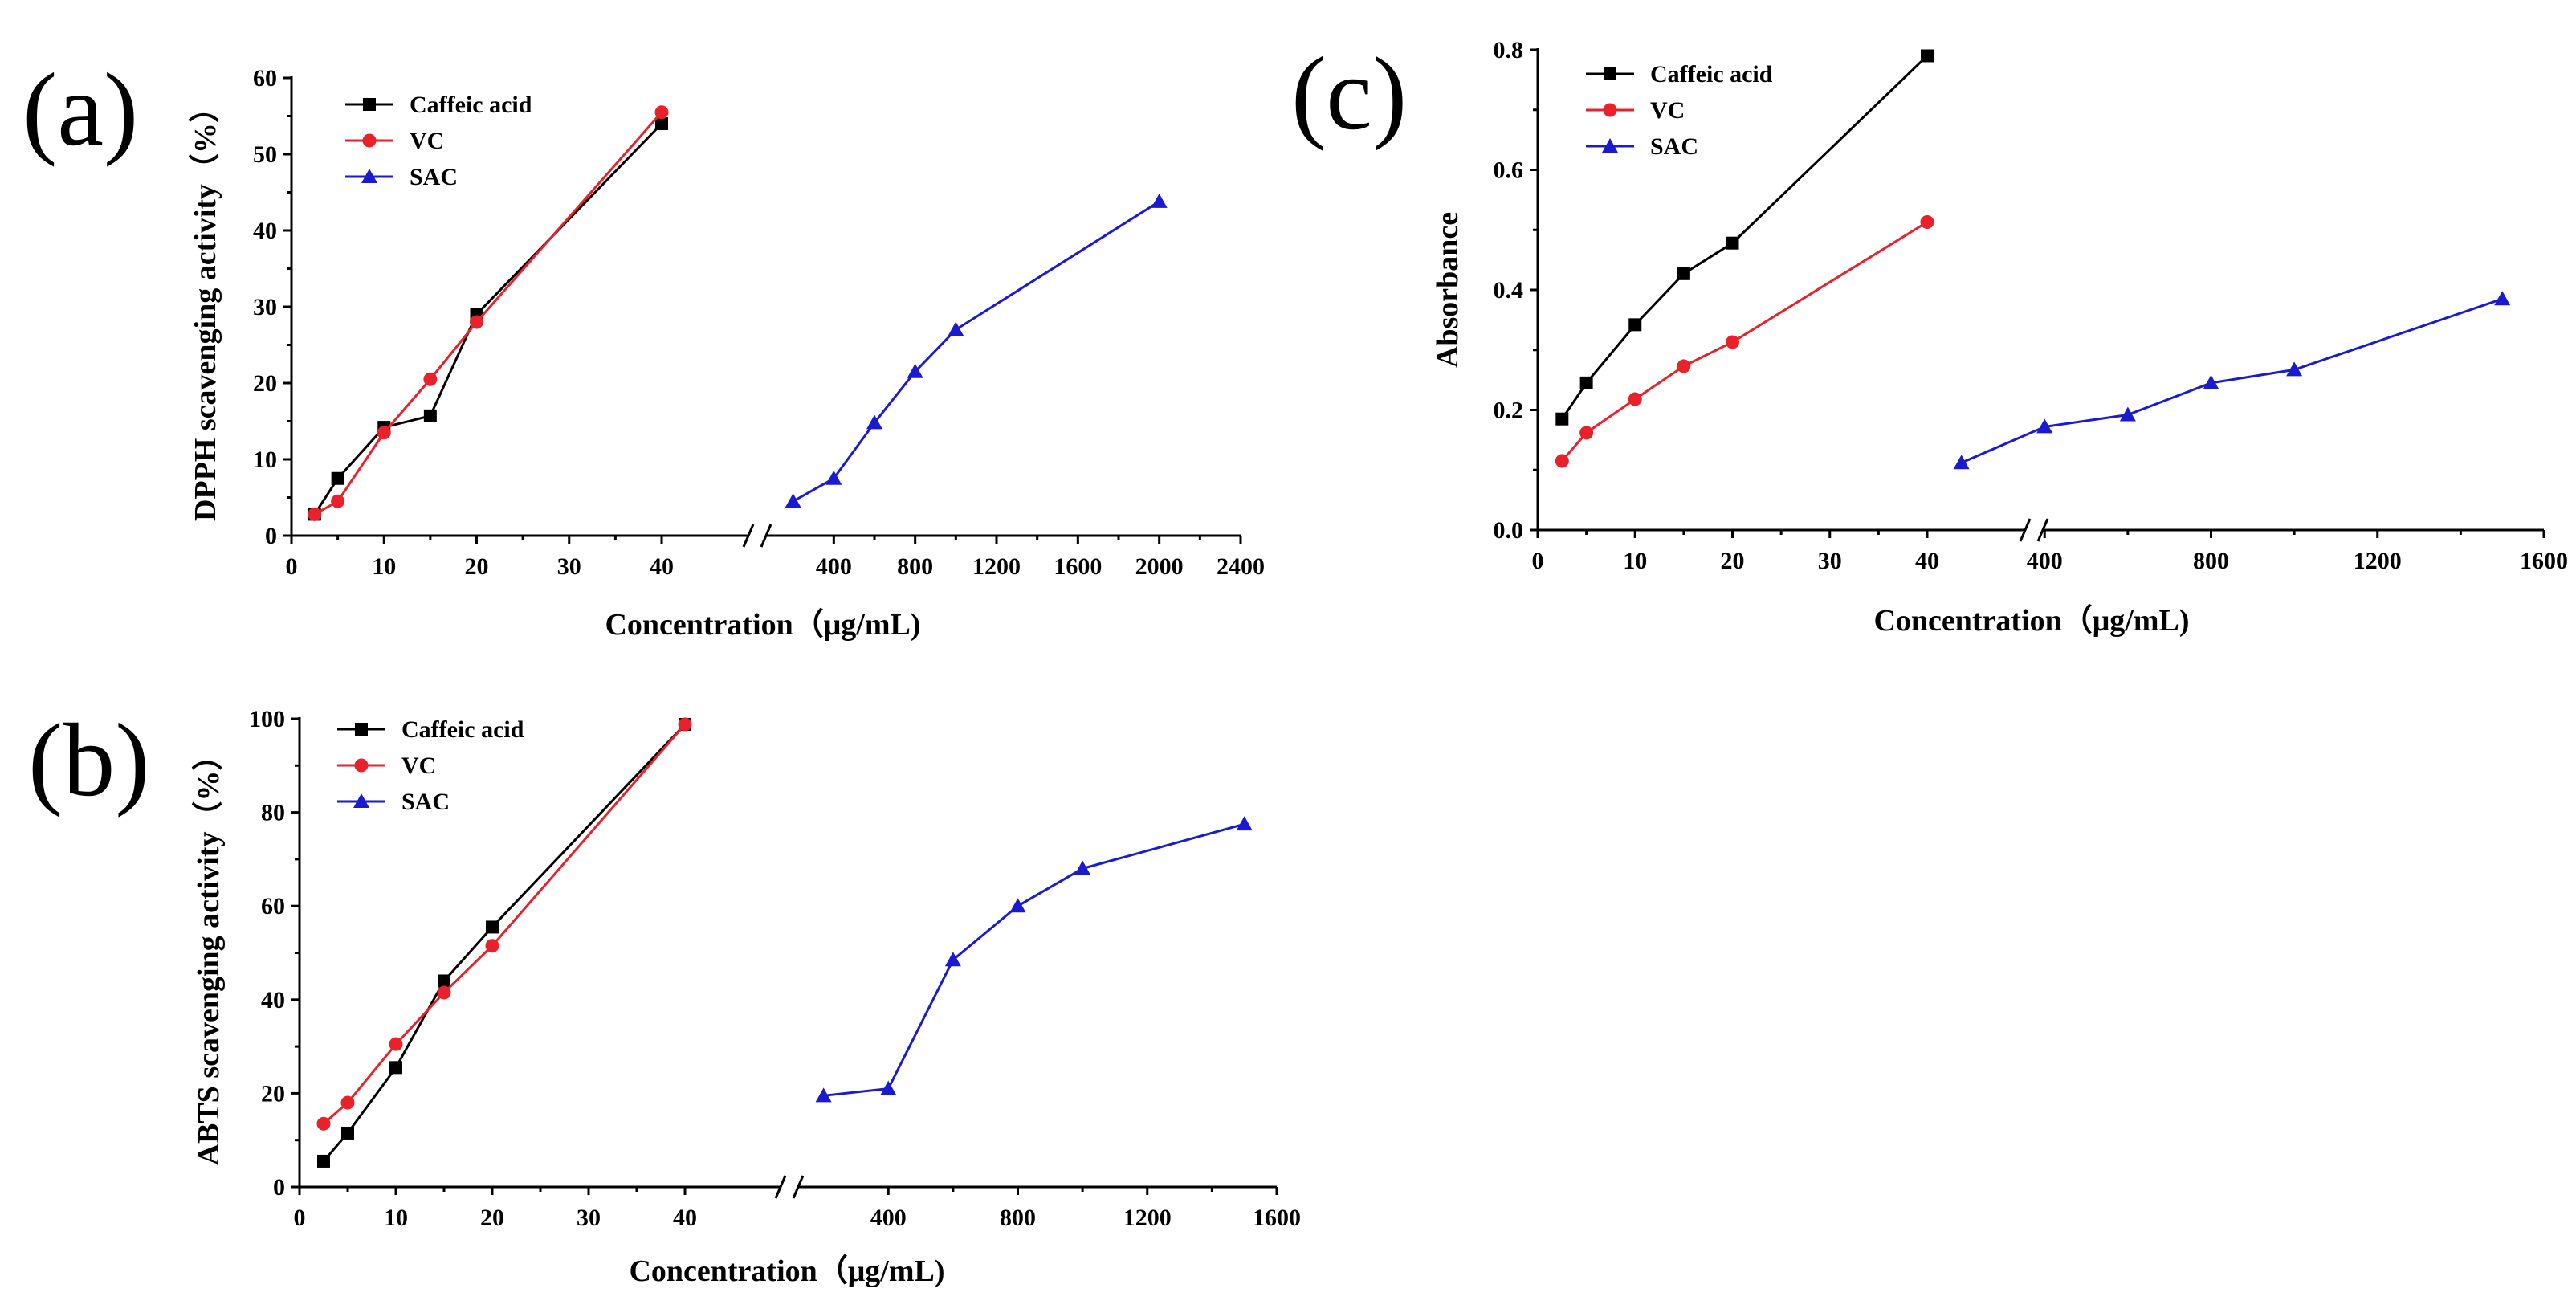 This screenshot has width=2576, height=1309. What do you see at coordinates (1509, 290) in the screenshot?
I see `y-tick-label: 0.4` at bounding box center [1509, 290].